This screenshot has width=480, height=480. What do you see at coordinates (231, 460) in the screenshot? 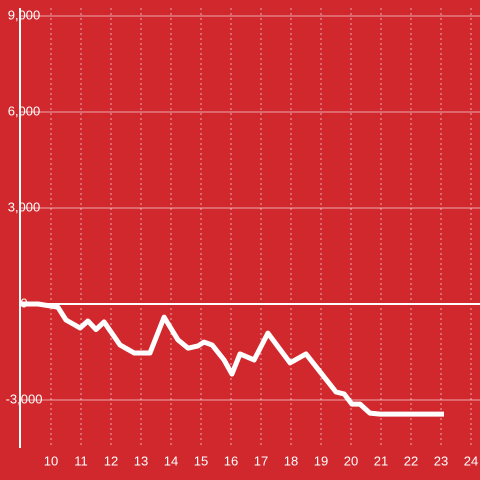
I see `x-tick-label: 16` at bounding box center [231, 460].